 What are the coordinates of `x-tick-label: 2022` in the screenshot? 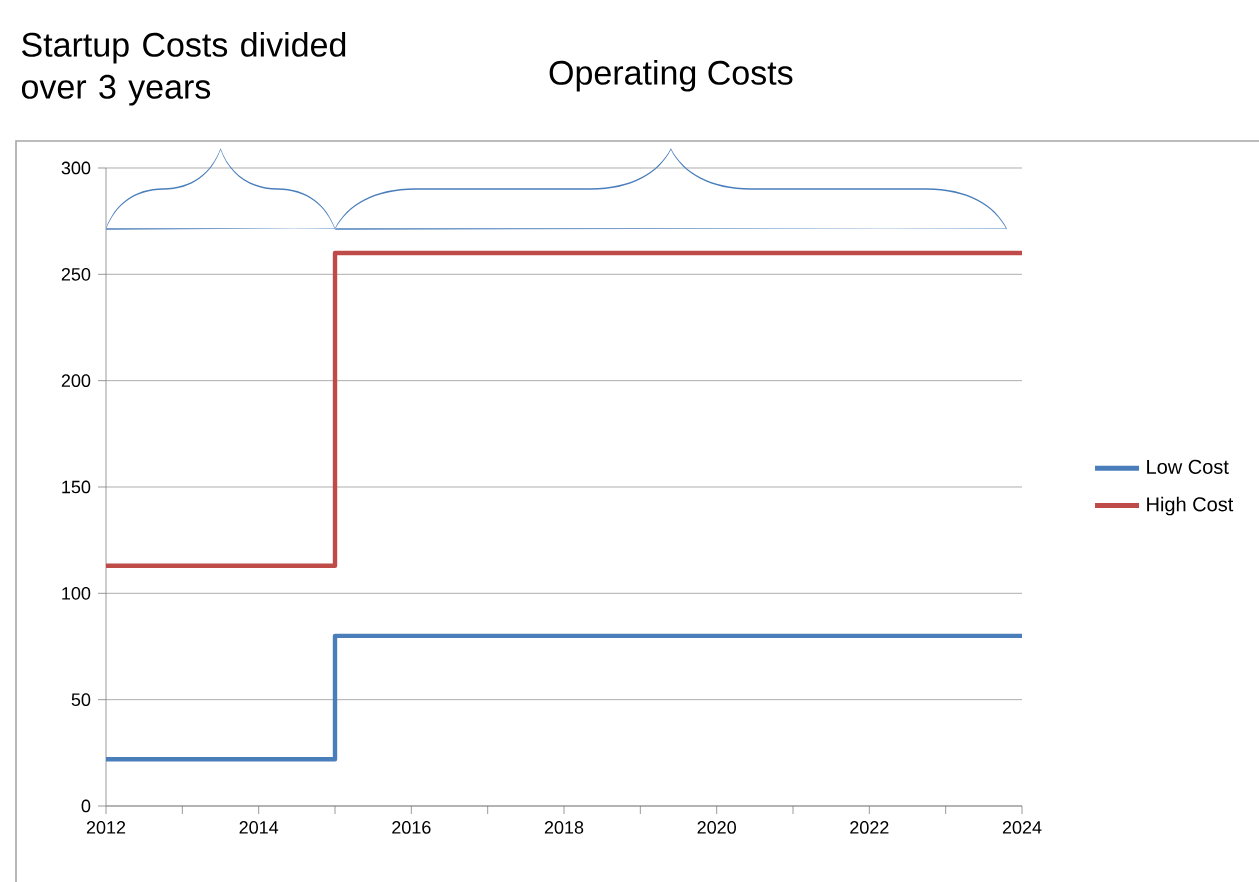 It's located at (869, 827).